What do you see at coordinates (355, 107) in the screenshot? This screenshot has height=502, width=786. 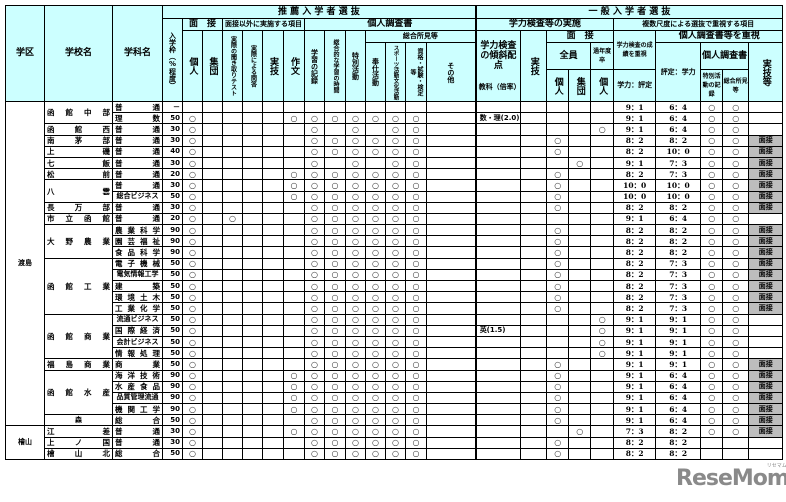 I see `special-activities-cell` at bounding box center [355, 107].